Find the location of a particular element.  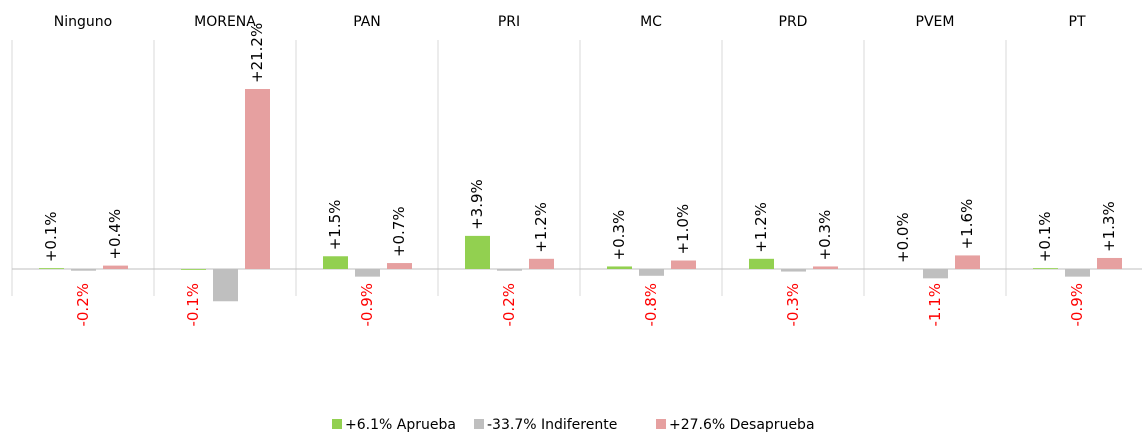

panel-title: Ninguno is located at coordinates (83, 22).